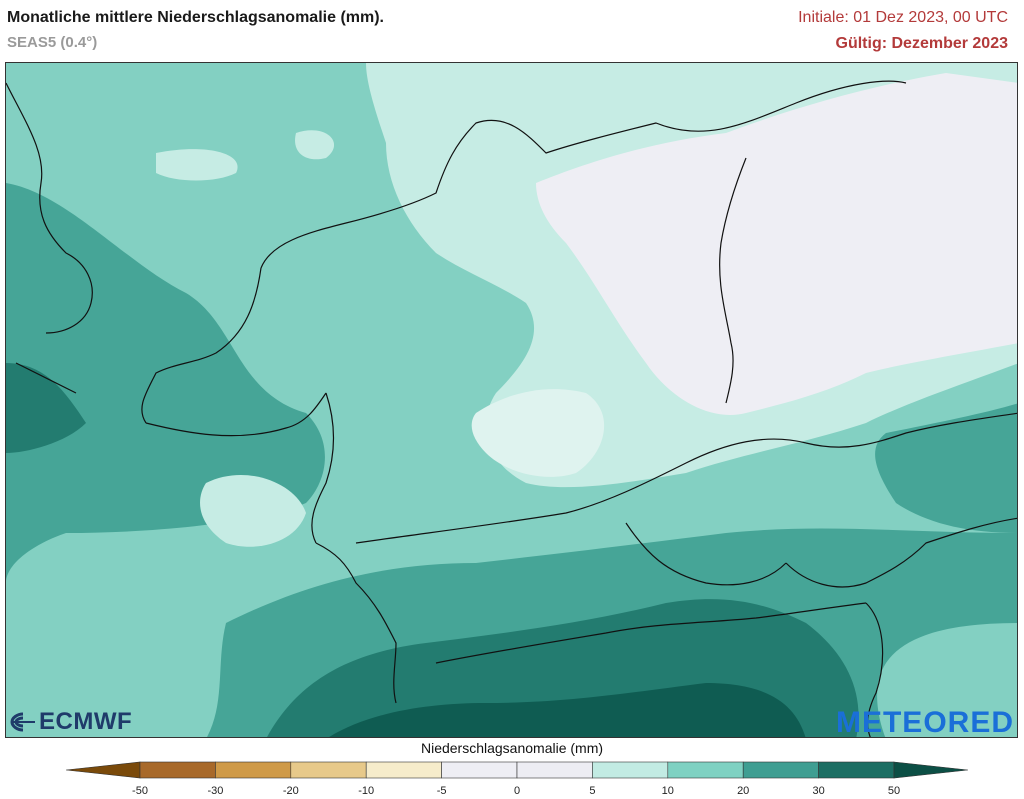  I want to click on legend-swatch-above-max, so click(930, 770).